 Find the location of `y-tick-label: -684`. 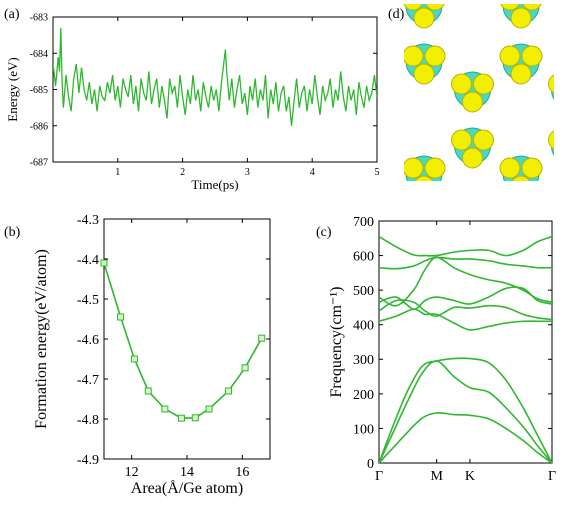

y-tick-label: -684 is located at coordinates (39, 54).